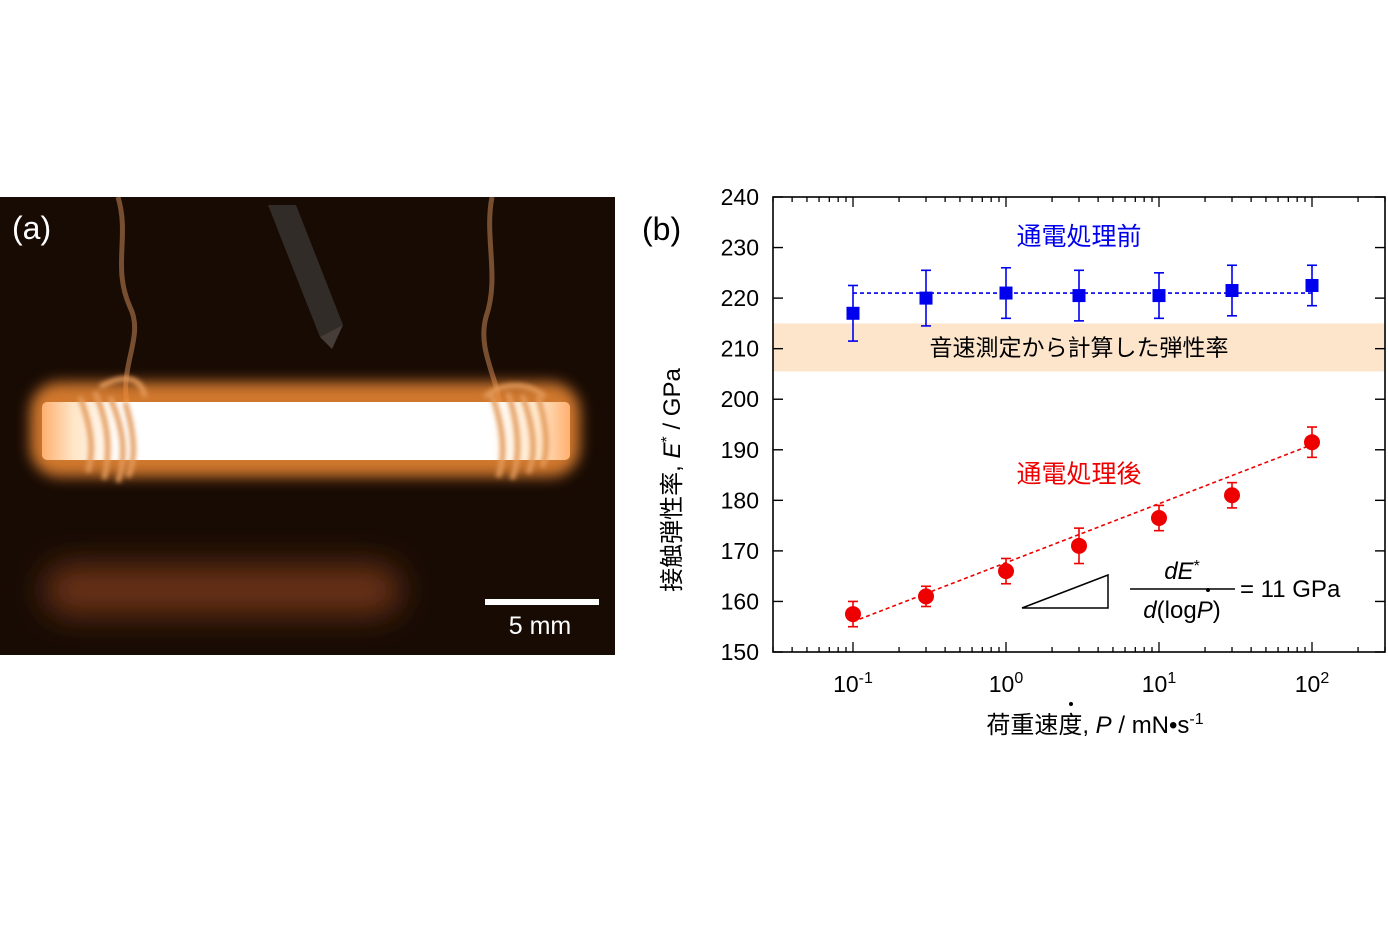 The image size is (1388, 925). Describe the element at coordinates (740, 450) in the screenshot. I see `y-tick-label-4: 190` at that location.